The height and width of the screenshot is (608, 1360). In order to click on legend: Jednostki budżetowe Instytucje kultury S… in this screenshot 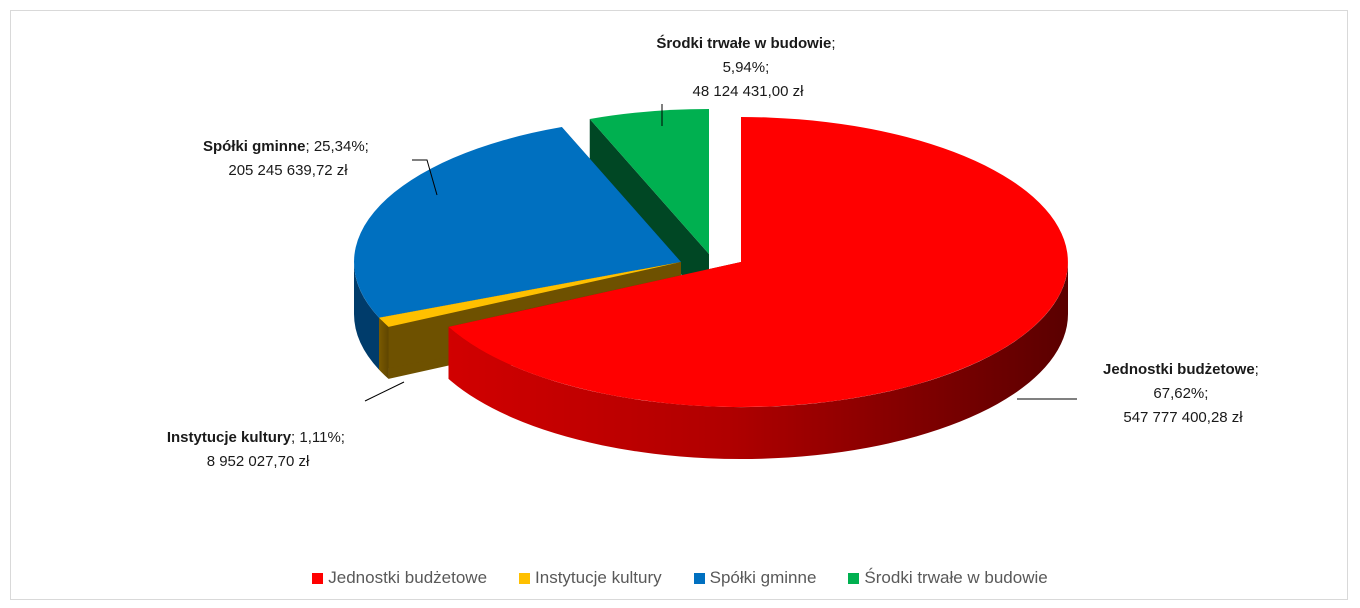, I will do `click(680, 578)`.